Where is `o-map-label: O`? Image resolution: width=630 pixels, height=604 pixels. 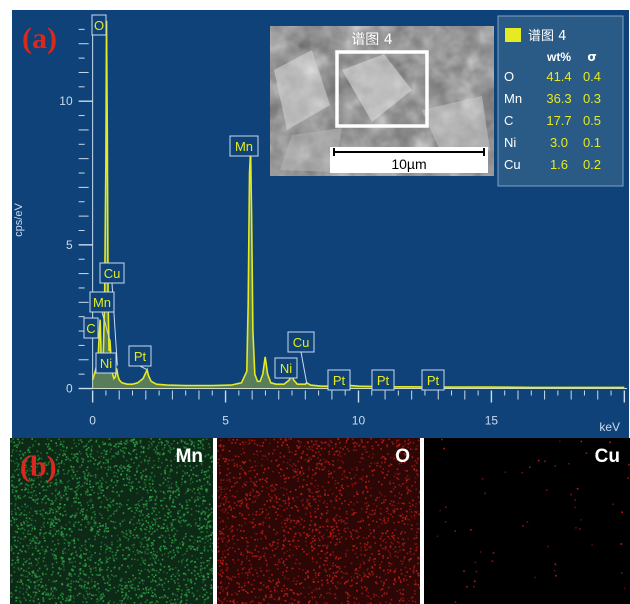
o-map-label: O is located at coordinates (402, 456).